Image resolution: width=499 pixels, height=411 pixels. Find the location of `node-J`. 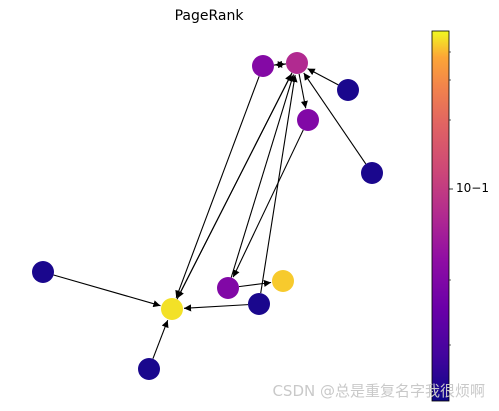

node-J is located at coordinates (259, 304).